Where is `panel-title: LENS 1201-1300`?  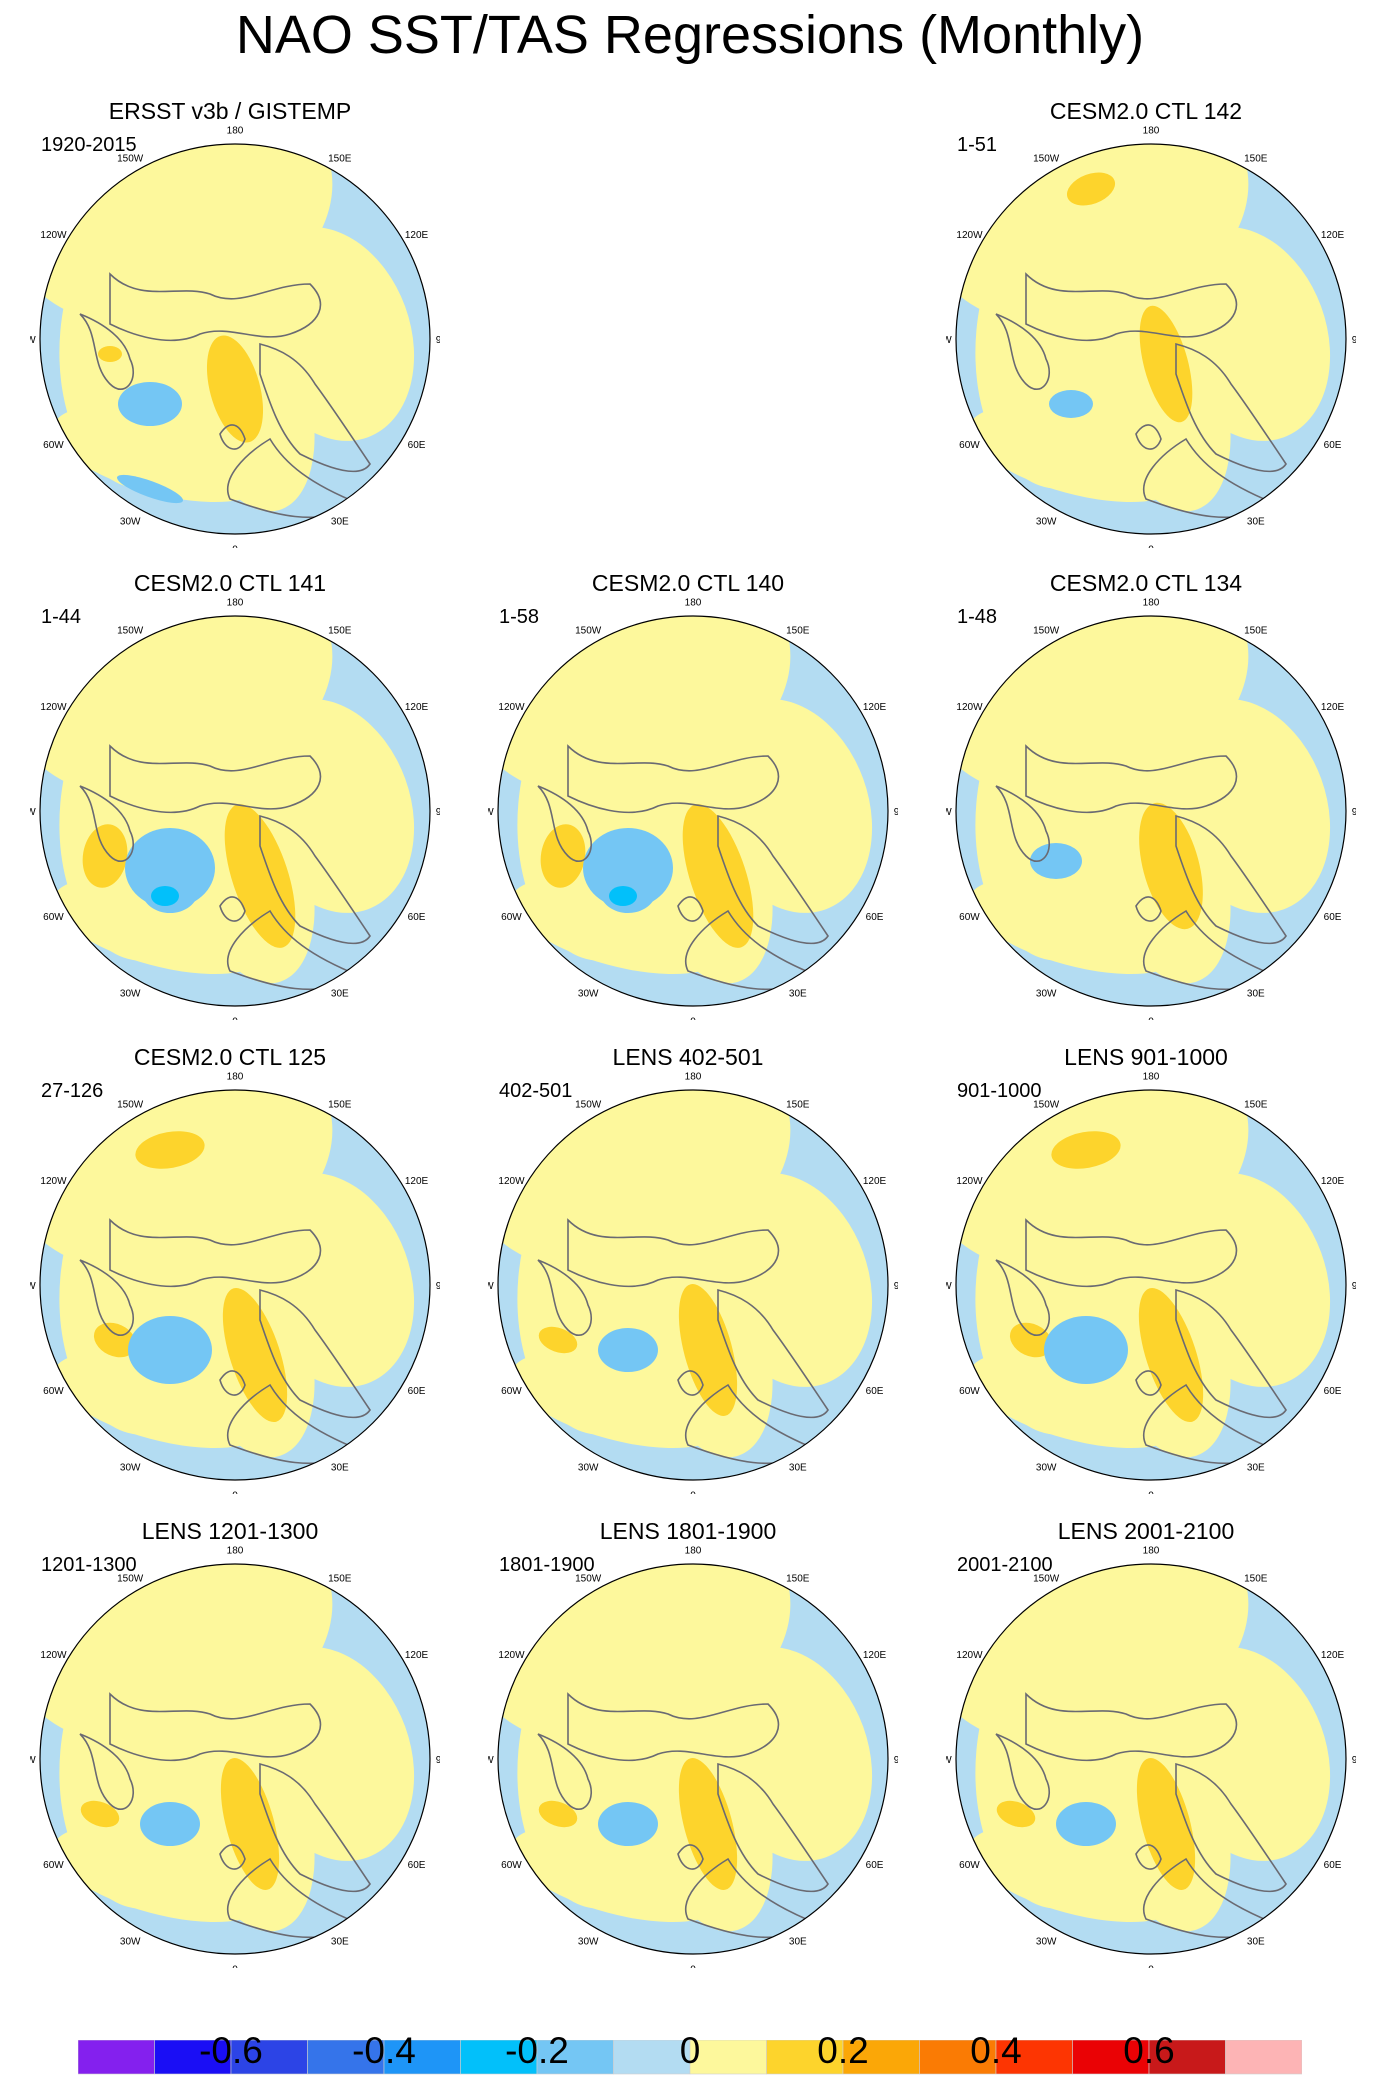 panel-title: LENS 1201-1300 is located at coordinates (230, 1531).